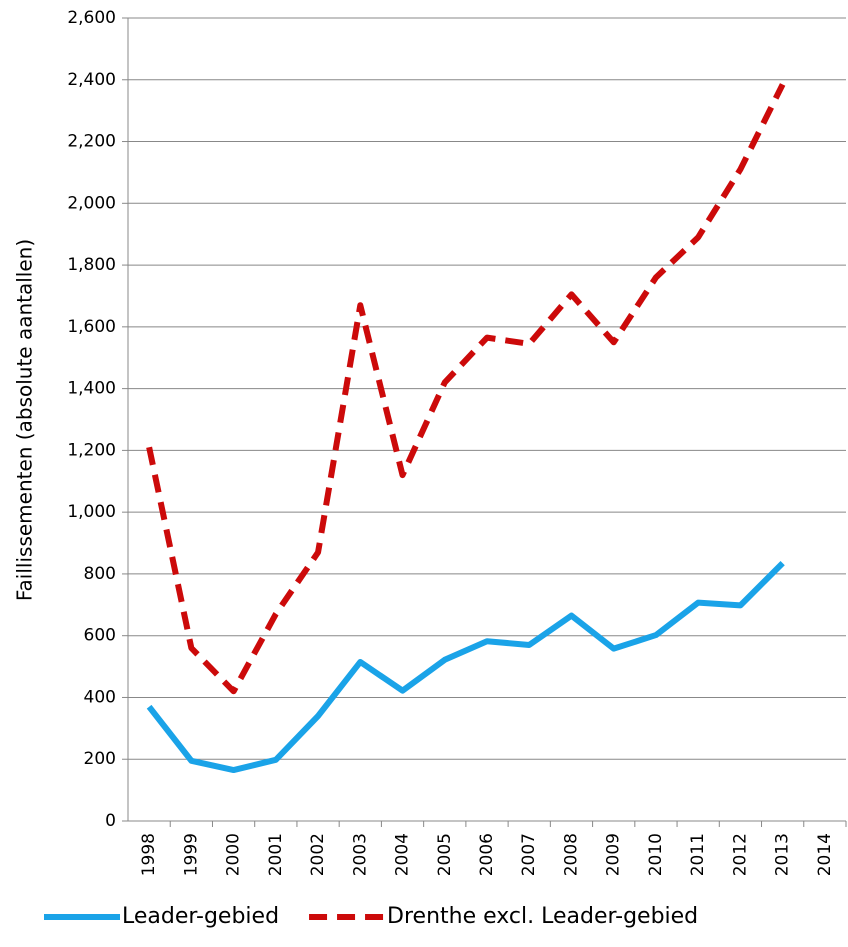 The image size is (848, 947). What do you see at coordinates (529, 854) in the screenshot?
I see `x-tick-label: 2007` at bounding box center [529, 854].